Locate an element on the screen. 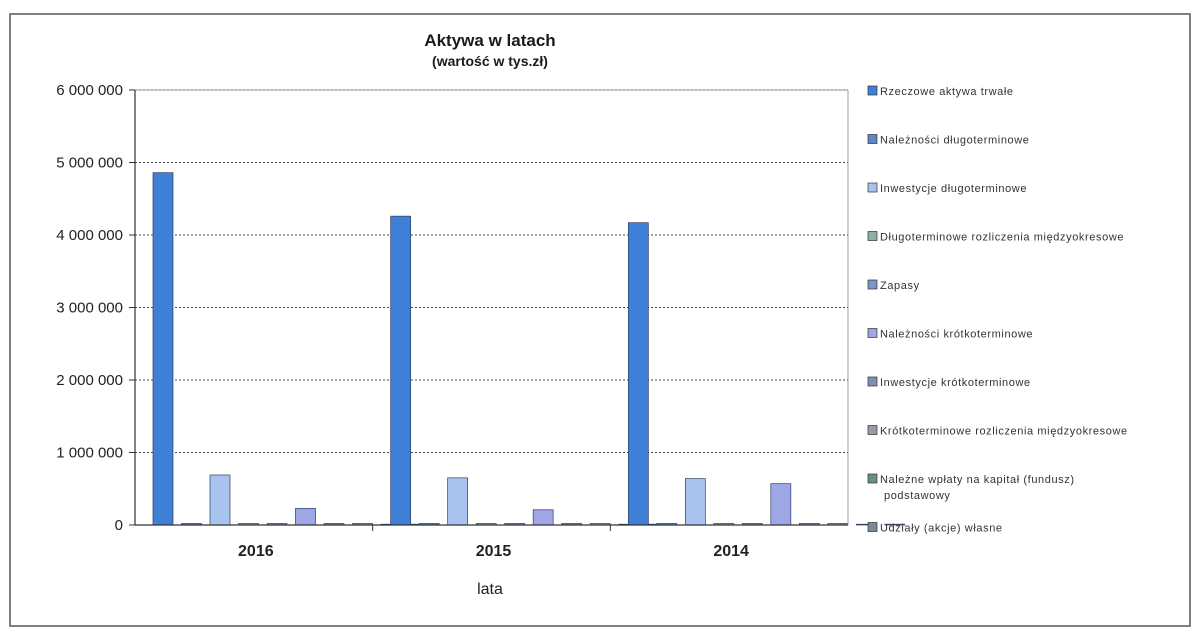 Image resolution: width=1193 pixels, height=630 pixels. y-tick-label: 5 000 000 is located at coordinates (89, 163).